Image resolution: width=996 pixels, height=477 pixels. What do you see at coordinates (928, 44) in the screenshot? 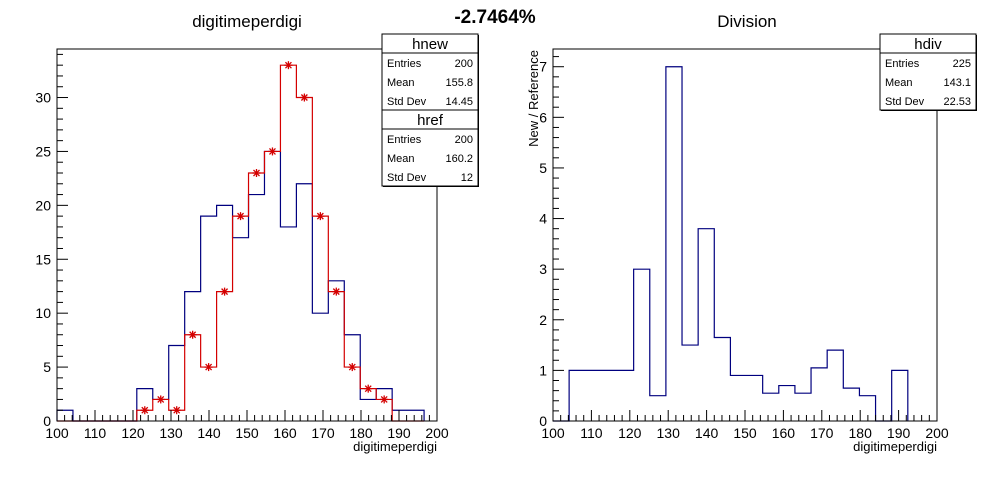
I see `stats-box-title: hdiv` at bounding box center [928, 44].